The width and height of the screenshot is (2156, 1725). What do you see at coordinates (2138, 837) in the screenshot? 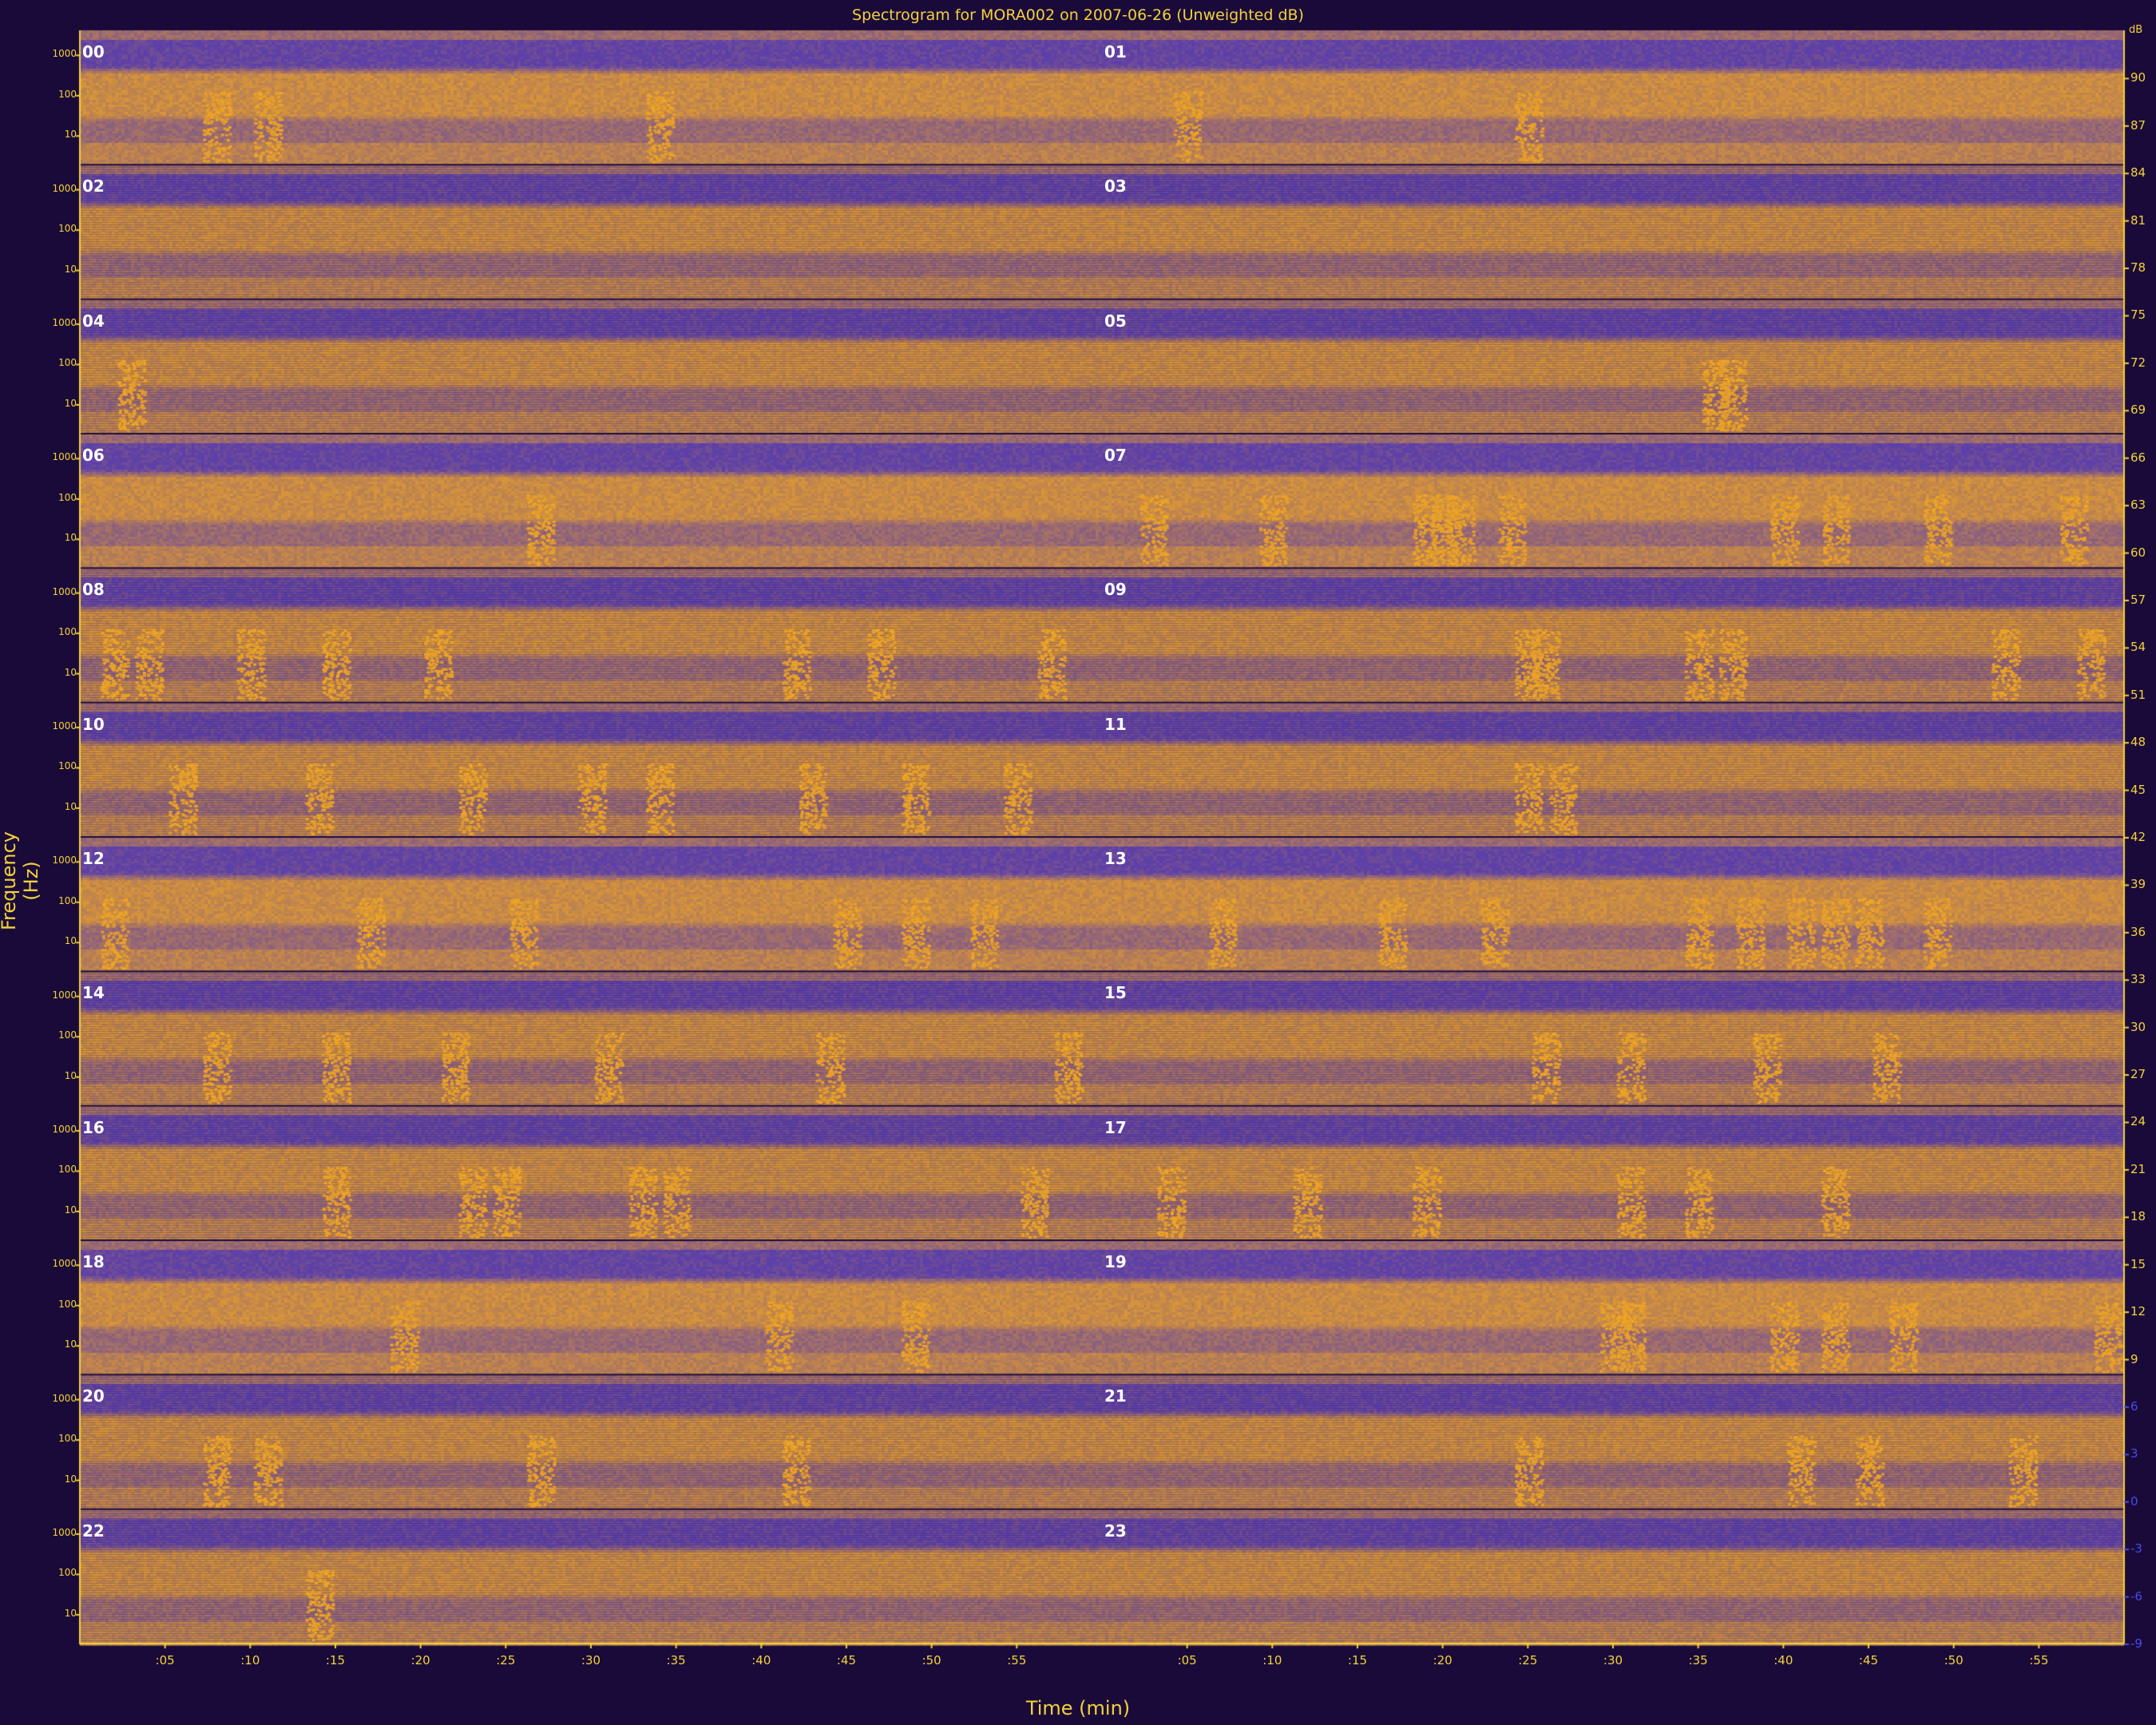
I see `db-tick-label: 42` at bounding box center [2138, 837].